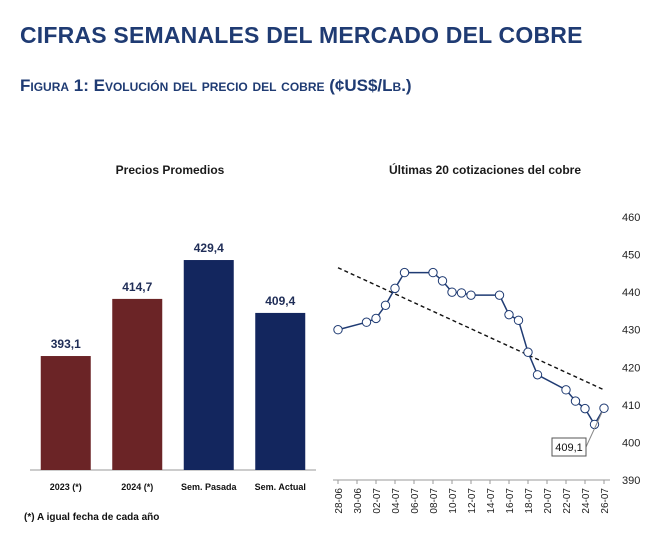 The height and width of the screenshot is (536, 672). What do you see at coordinates (529, 501) in the screenshot?
I see `x-tick-label: 18-07` at bounding box center [529, 501].